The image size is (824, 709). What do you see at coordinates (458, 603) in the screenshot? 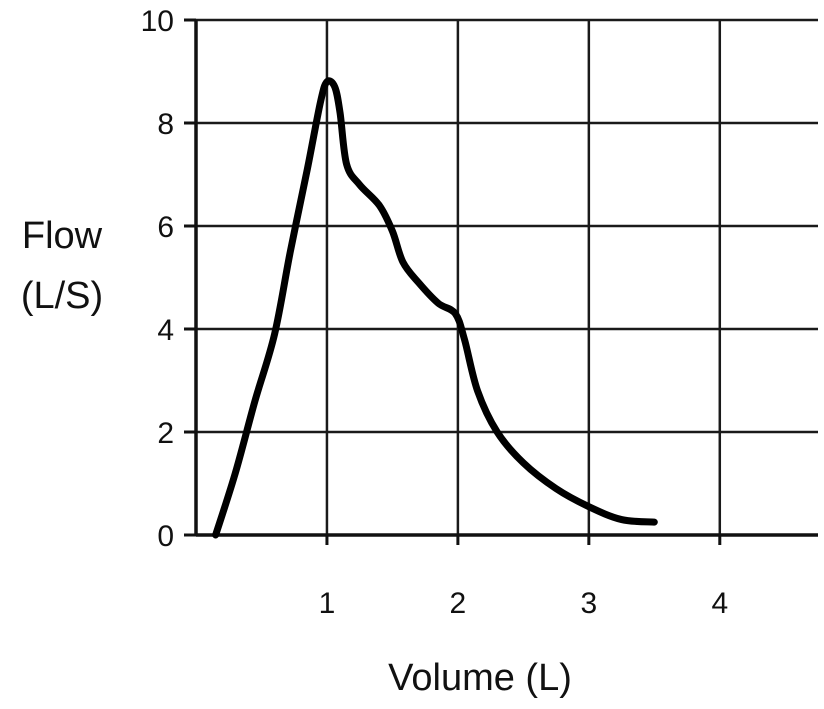
I see `x-tick-label: 2` at bounding box center [458, 603].